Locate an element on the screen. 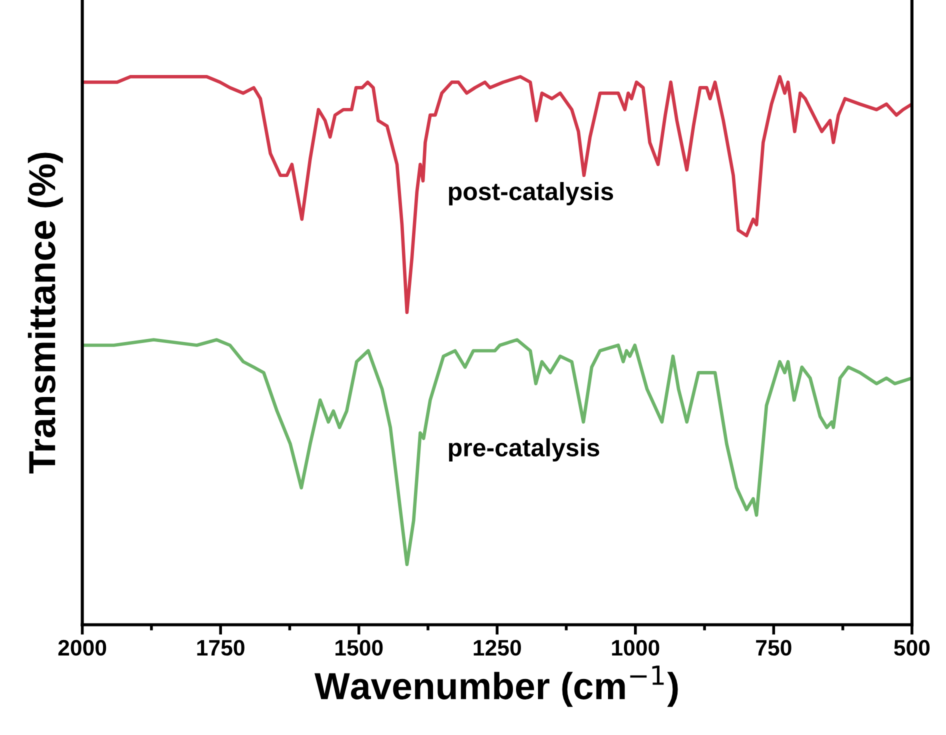 Image resolution: width=946 pixels, height=735 pixels. series-label: post-catalysis is located at coordinates (531, 194).